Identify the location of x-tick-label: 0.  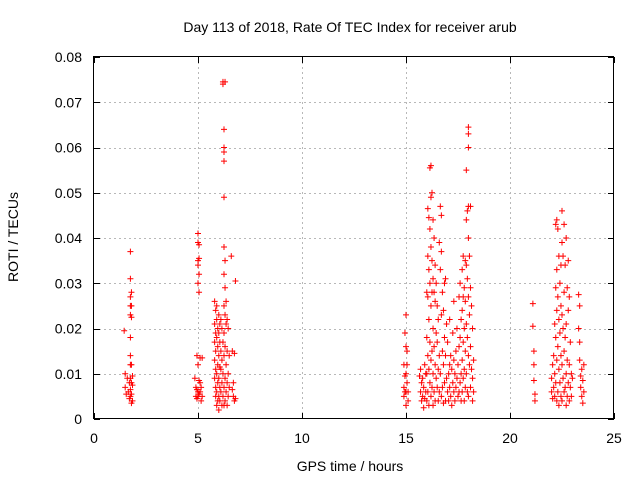
(94, 438).